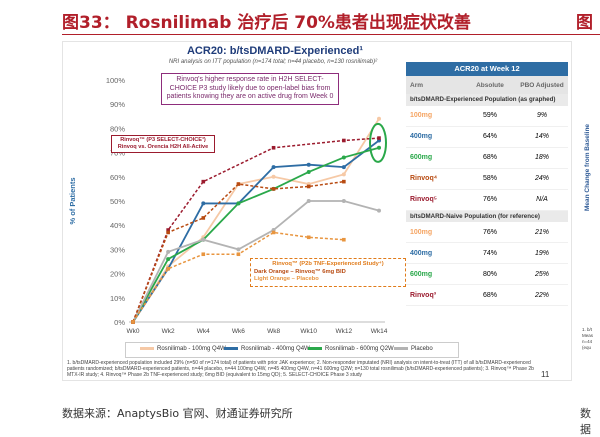 The image size is (600, 437). What do you see at coordinates (119, 322) in the screenshot?
I see `y-tick-label: 0%` at bounding box center [119, 322].